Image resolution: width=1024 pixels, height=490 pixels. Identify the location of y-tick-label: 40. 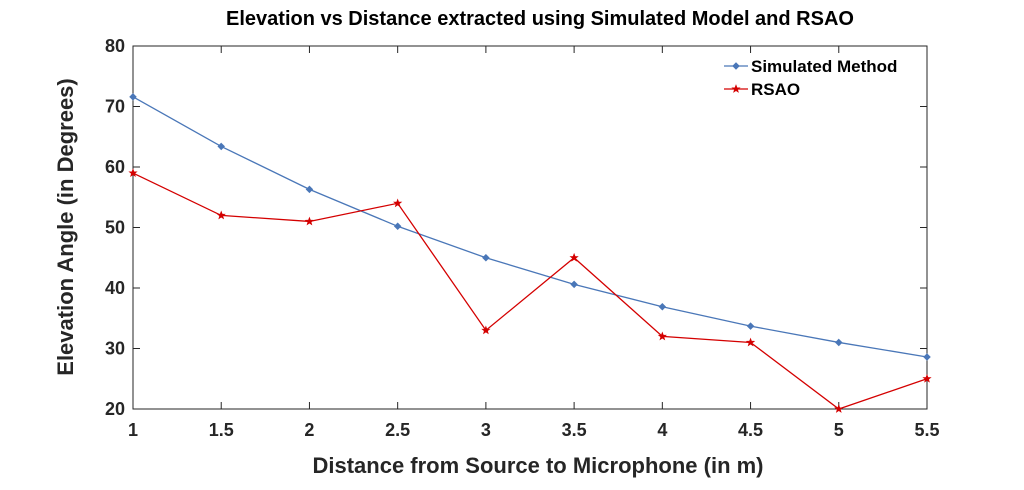
(115, 288).